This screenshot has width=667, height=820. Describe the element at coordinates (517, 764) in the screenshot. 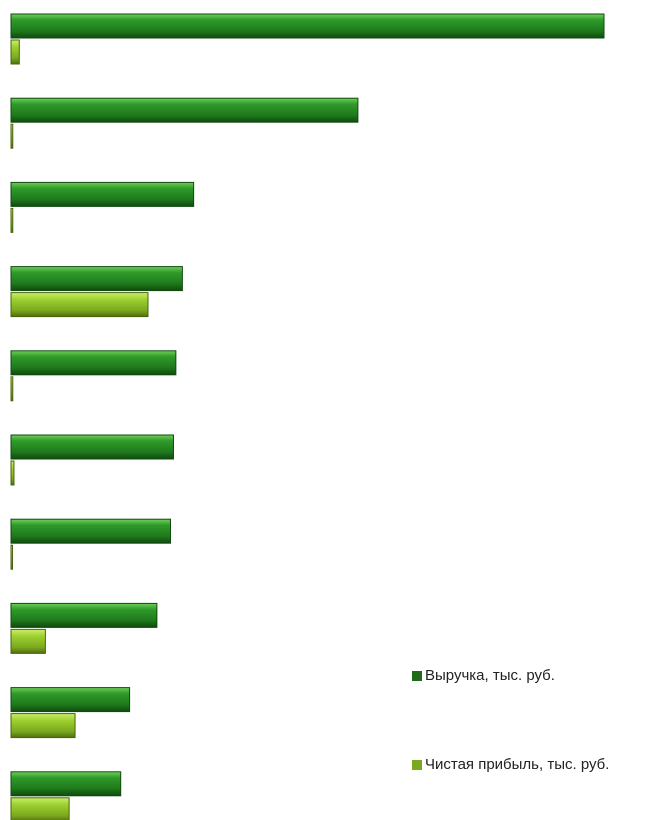

I see `legend-profit-label: Чистая прибыль, тыс. руб.` at that location.